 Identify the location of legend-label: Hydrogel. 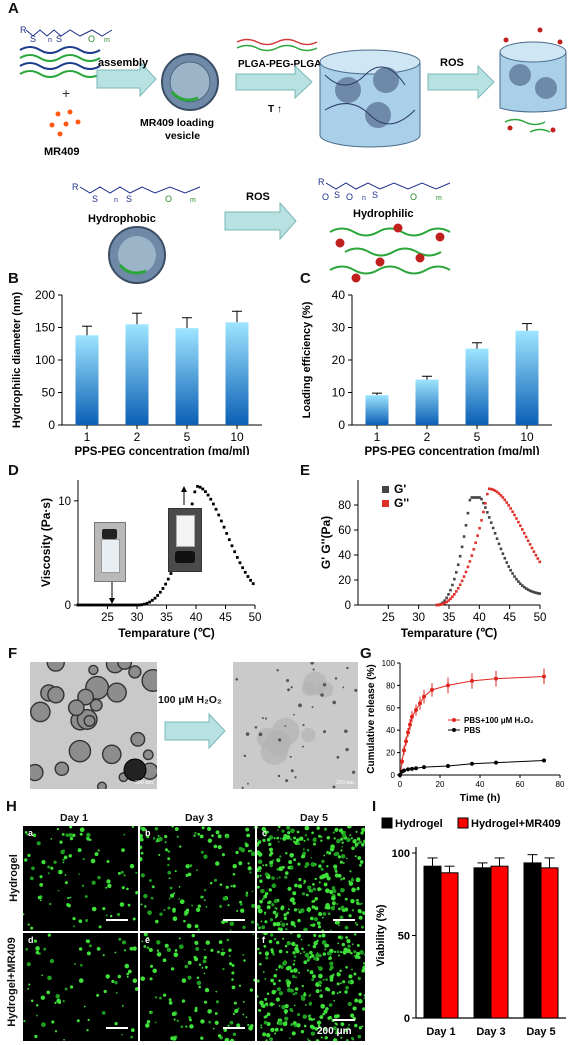
(419, 824).